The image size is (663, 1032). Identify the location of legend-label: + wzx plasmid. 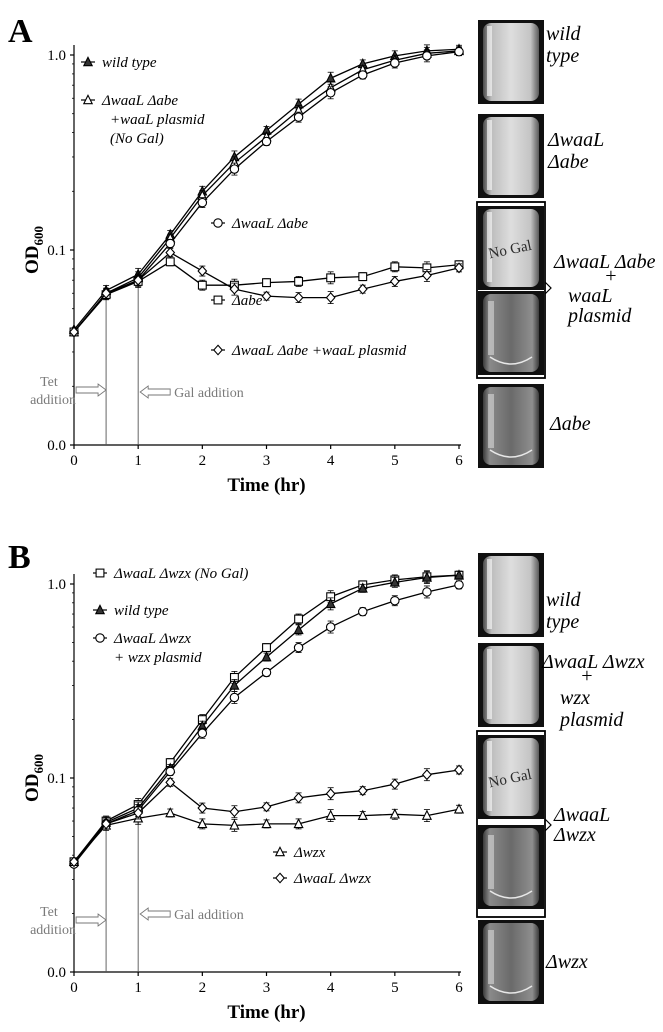
(158, 658).